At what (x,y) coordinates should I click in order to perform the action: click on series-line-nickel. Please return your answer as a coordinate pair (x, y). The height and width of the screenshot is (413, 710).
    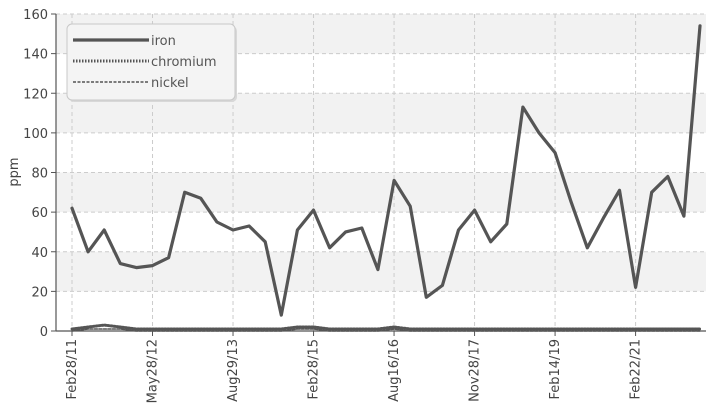
    Looking at the image, I should click on (386, 330).